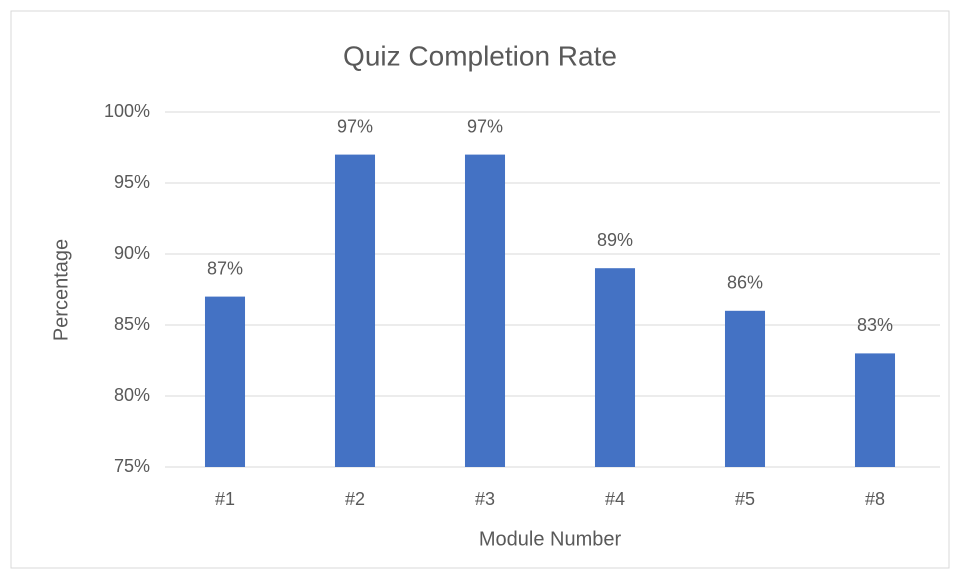  I want to click on y-tick-label: 100%, so click(127, 111).